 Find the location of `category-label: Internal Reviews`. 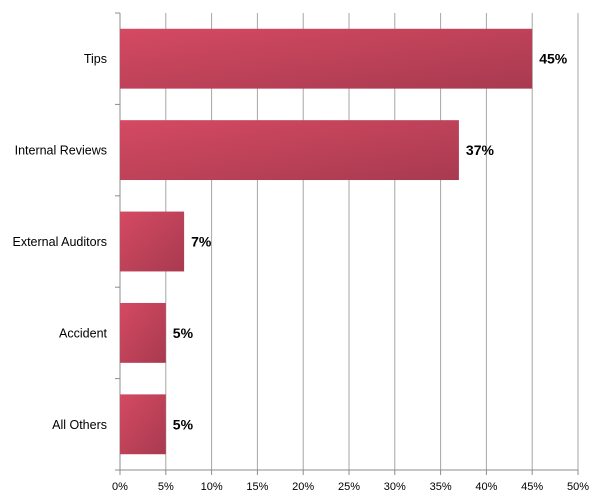

category-label: Internal Reviews is located at coordinates (61, 151).